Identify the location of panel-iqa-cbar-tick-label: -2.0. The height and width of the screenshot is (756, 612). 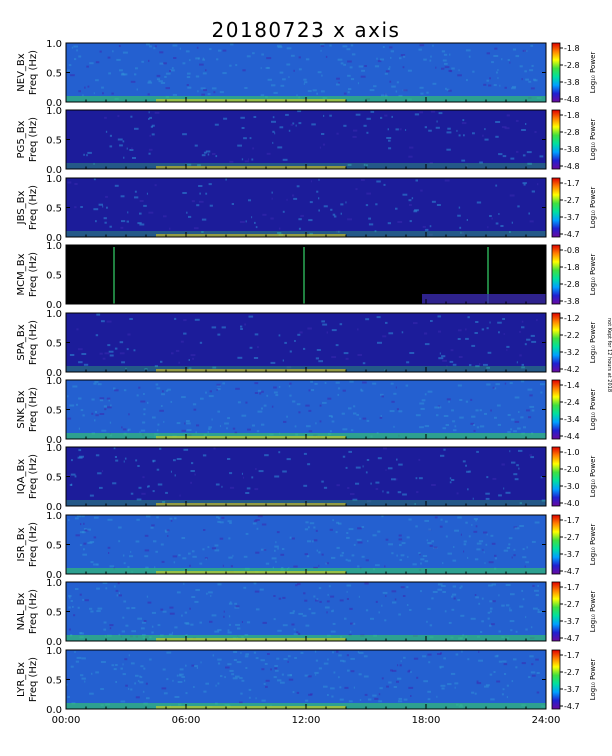
(572, 469).